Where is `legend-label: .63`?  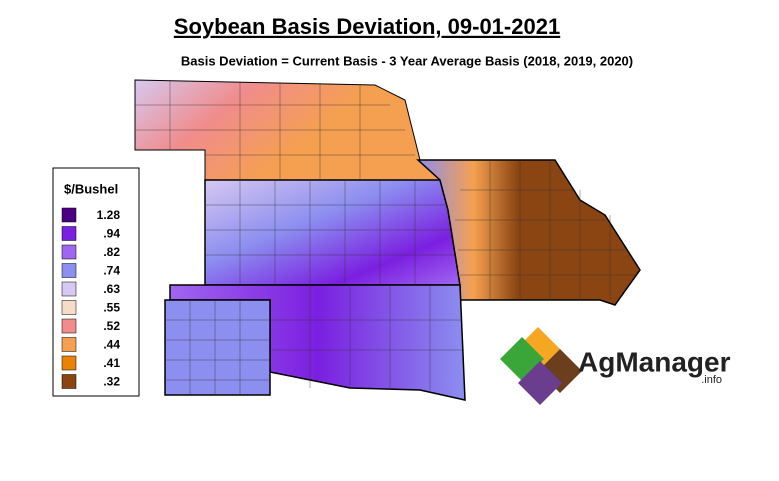 legend-label: .63 is located at coordinates (111, 289).